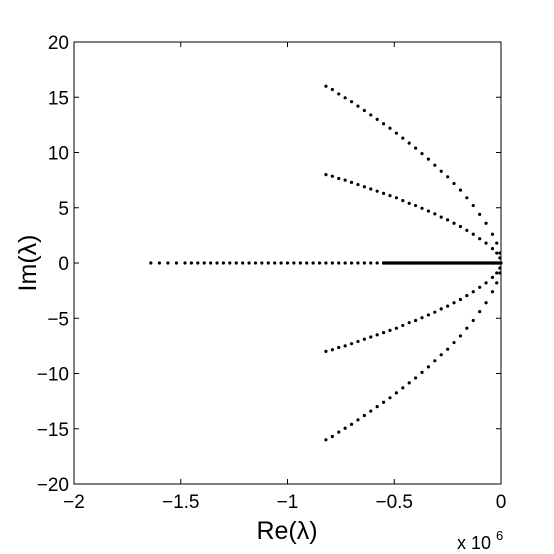 The height and width of the screenshot is (554, 554). I want to click on x-multiplier-label: x 10 6, so click(480, 540).